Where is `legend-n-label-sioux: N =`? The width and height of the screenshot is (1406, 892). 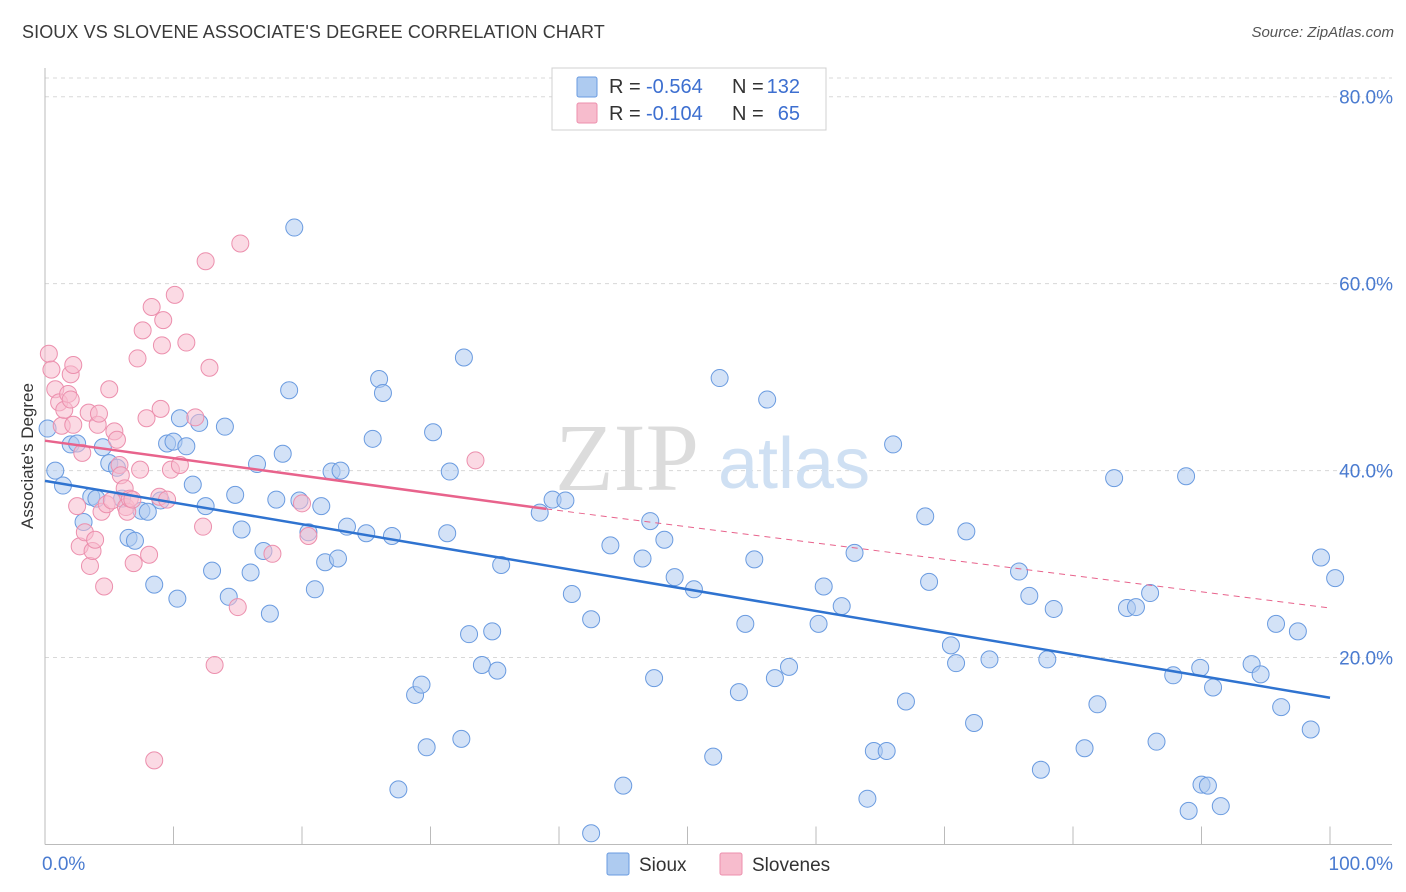
legend-n-label-sioux: N = is located at coordinates (748, 87).